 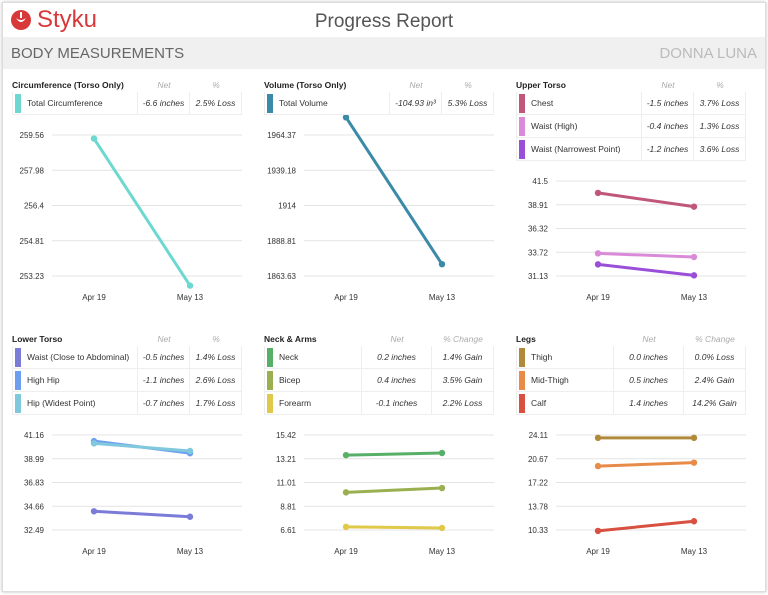 What do you see at coordinates (384, 21) in the screenshot?
I see `page-title: Progress Report` at bounding box center [384, 21].